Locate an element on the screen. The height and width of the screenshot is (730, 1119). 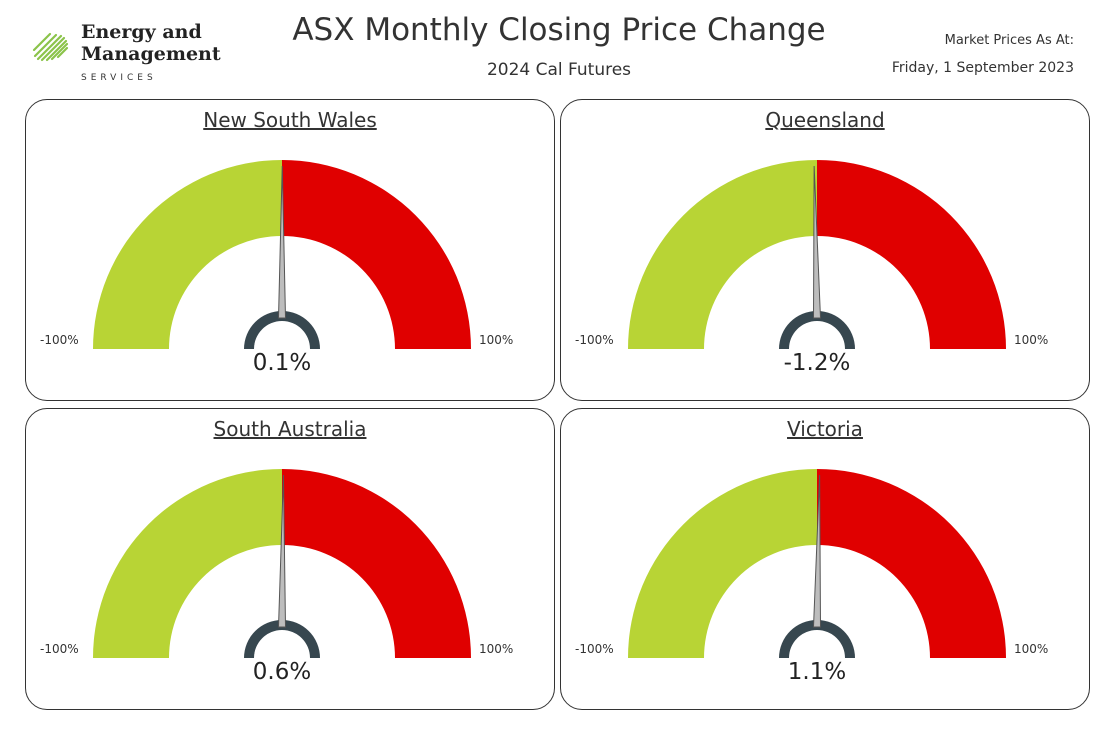
gauge-title: Victoria is located at coordinates (825, 429).